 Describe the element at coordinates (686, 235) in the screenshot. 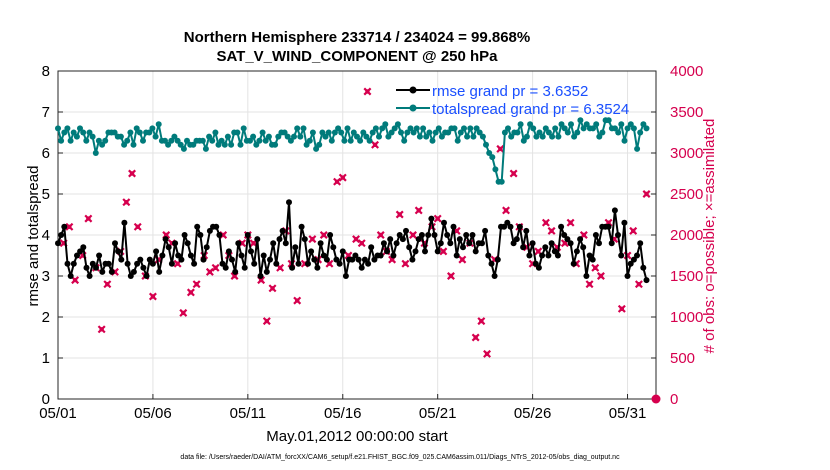

I see `right-y-tick-label: 2000` at that location.